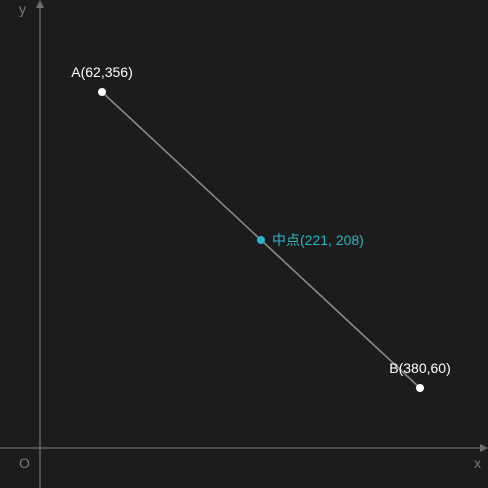 The width and height of the screenshot is (488, 488). Describe the element at coordinates (419, 368) in the screenshot. I see `point-b-label: B(380,60)` at that location.